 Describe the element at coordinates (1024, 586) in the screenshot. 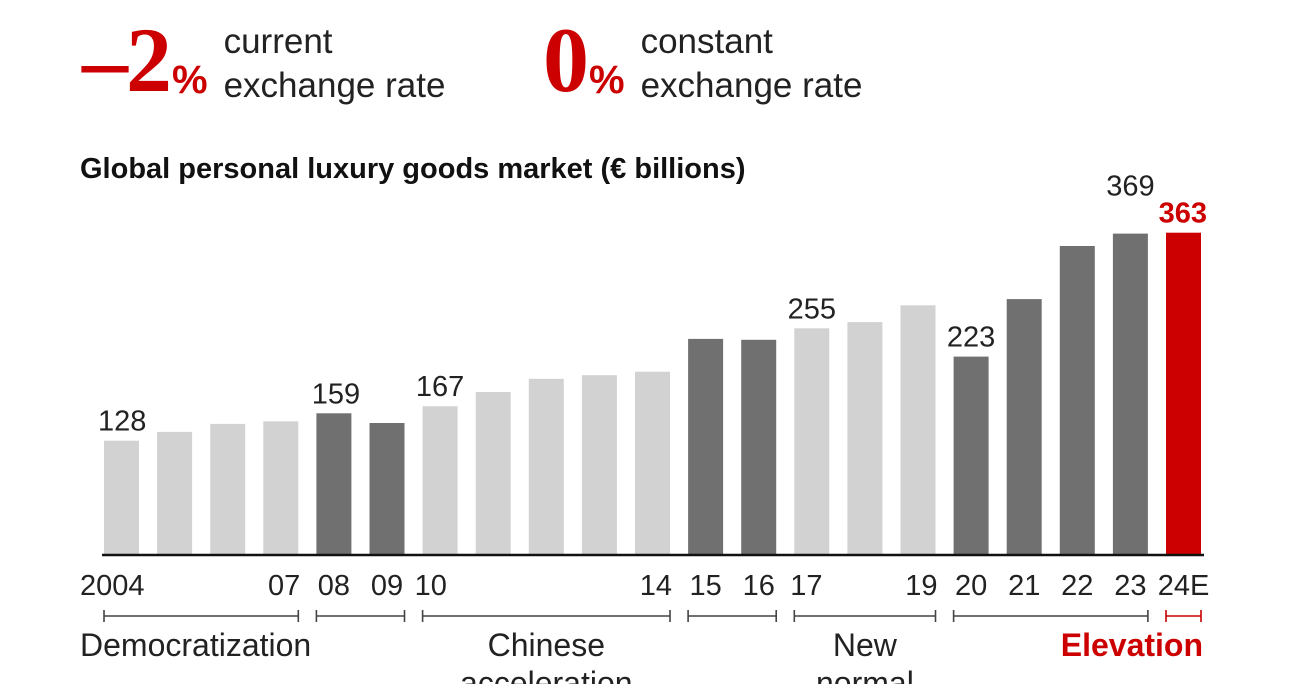

I see `tick-label-2021: 21` at that location.